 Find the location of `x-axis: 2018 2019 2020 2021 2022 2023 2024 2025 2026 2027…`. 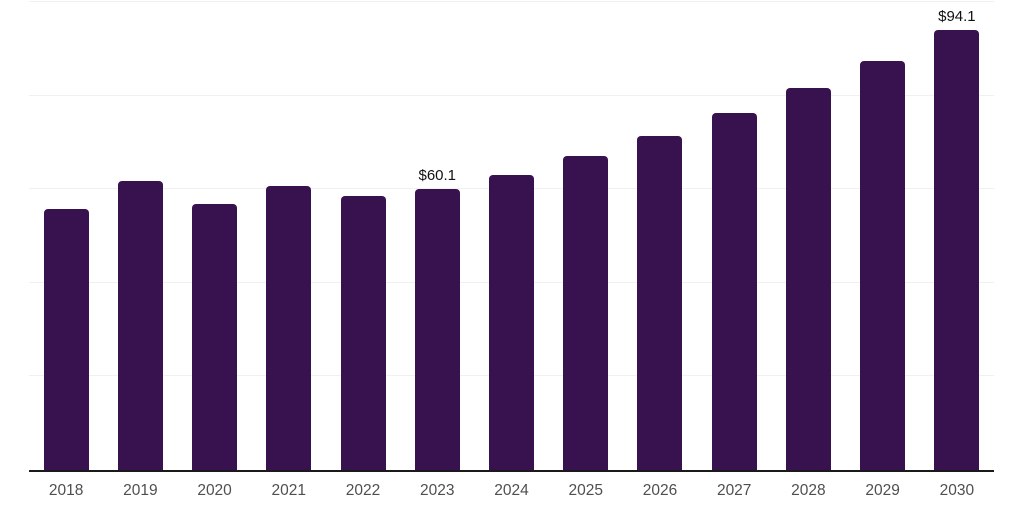

x-axis: 2018 2019 2020 2021 2022 2023 2024 2025 2026 2027… is located at coordinates (511, 493).